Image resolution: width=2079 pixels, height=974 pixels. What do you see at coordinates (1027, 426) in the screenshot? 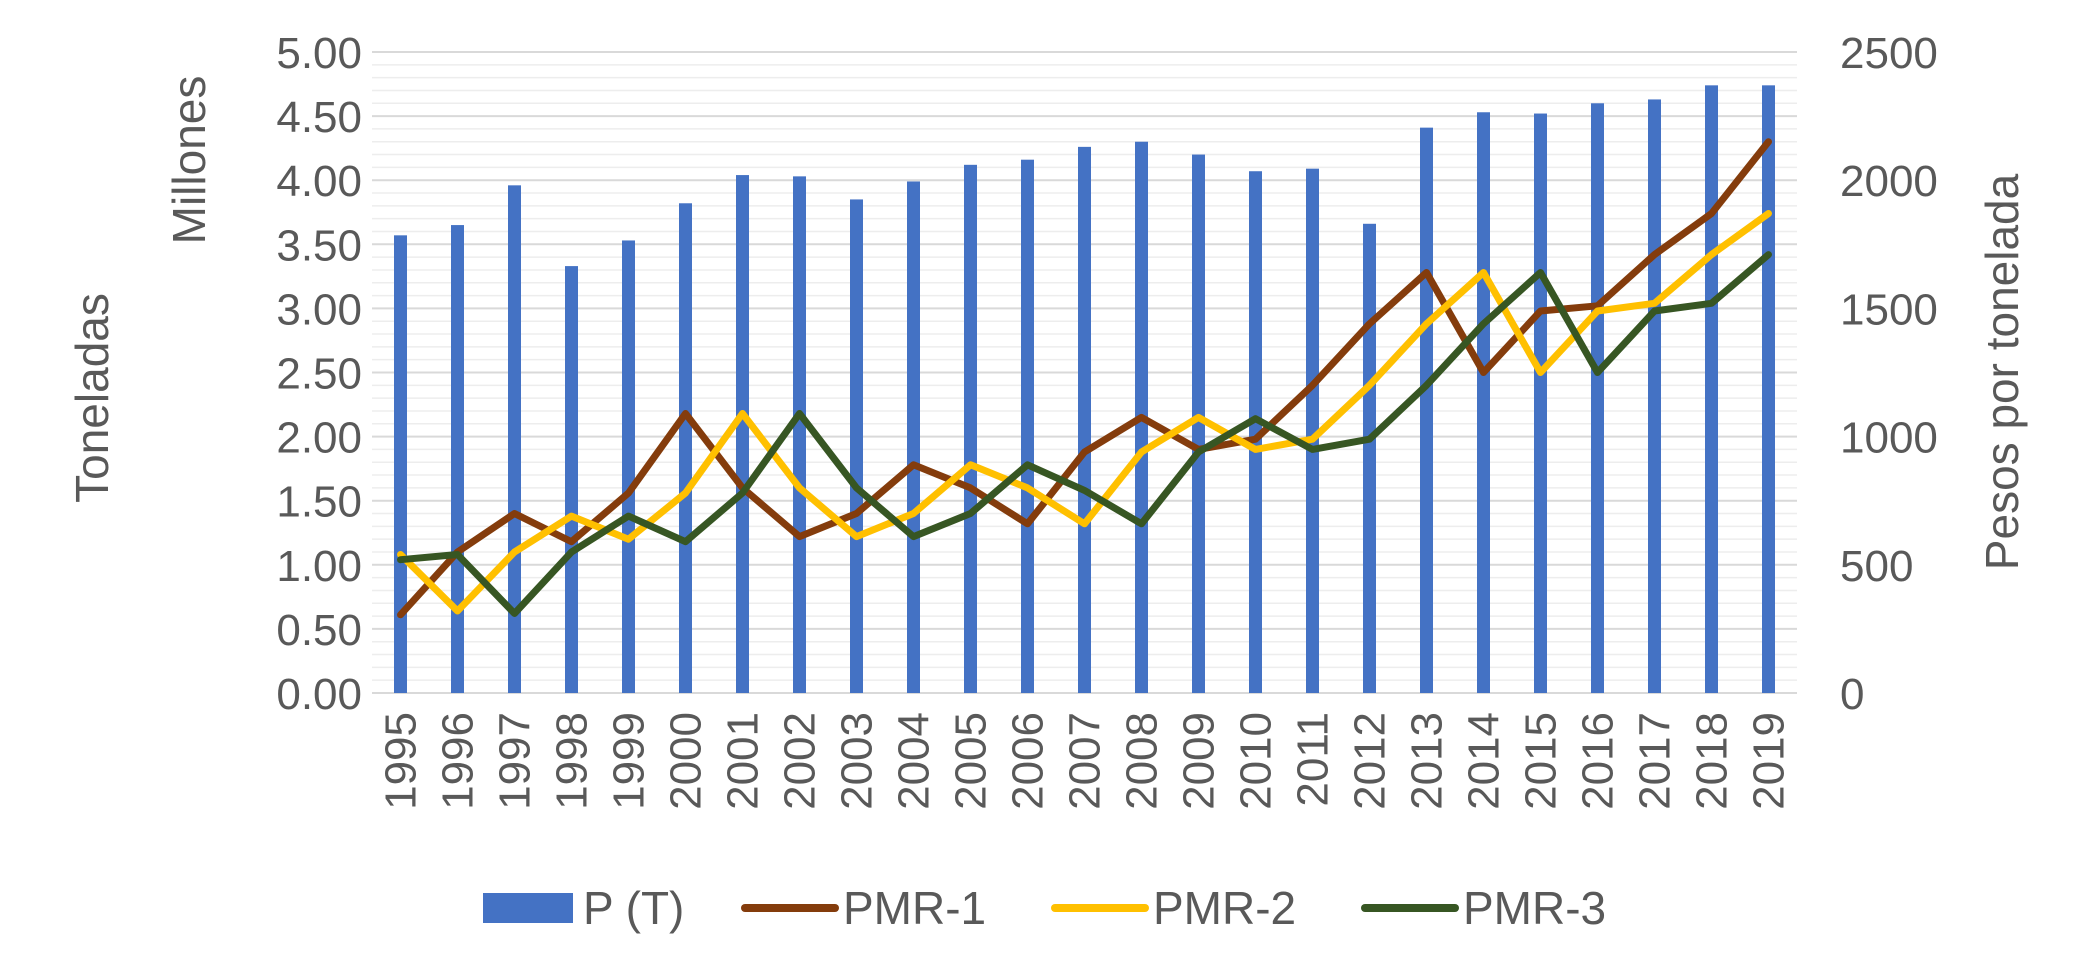
I see `bar-2006` at bounding box center [1027, 426].